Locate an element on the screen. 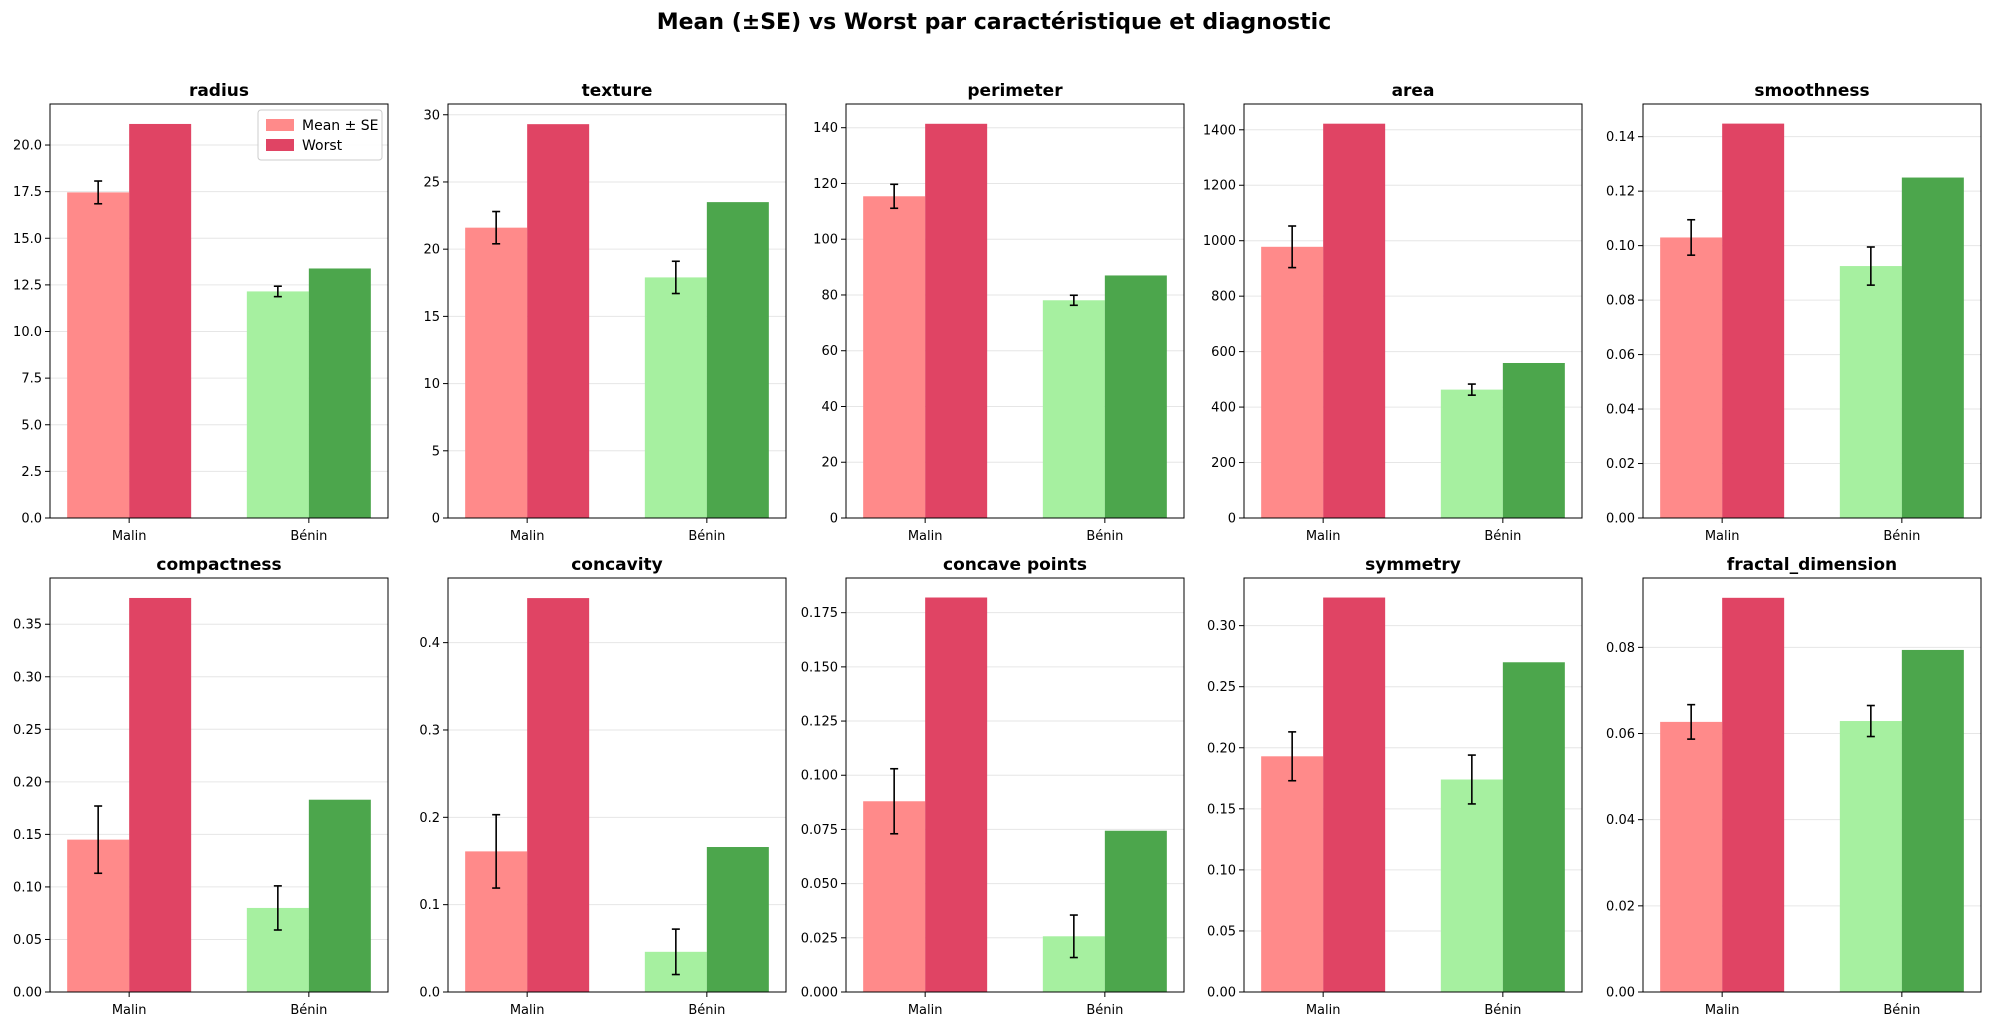 This screenshot has height=1025, width=1989. legend-entry: Mean ± SE is located at coordinates (340, 126).